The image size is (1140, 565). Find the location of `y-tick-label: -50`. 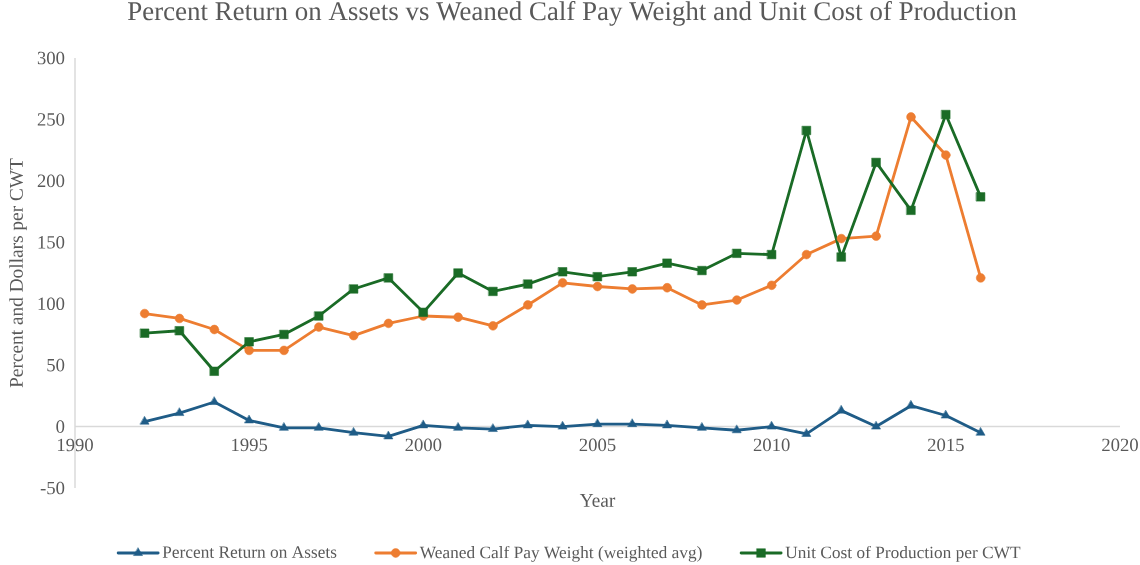

y-tick-label: -50 is located at coordinates (52, 488).